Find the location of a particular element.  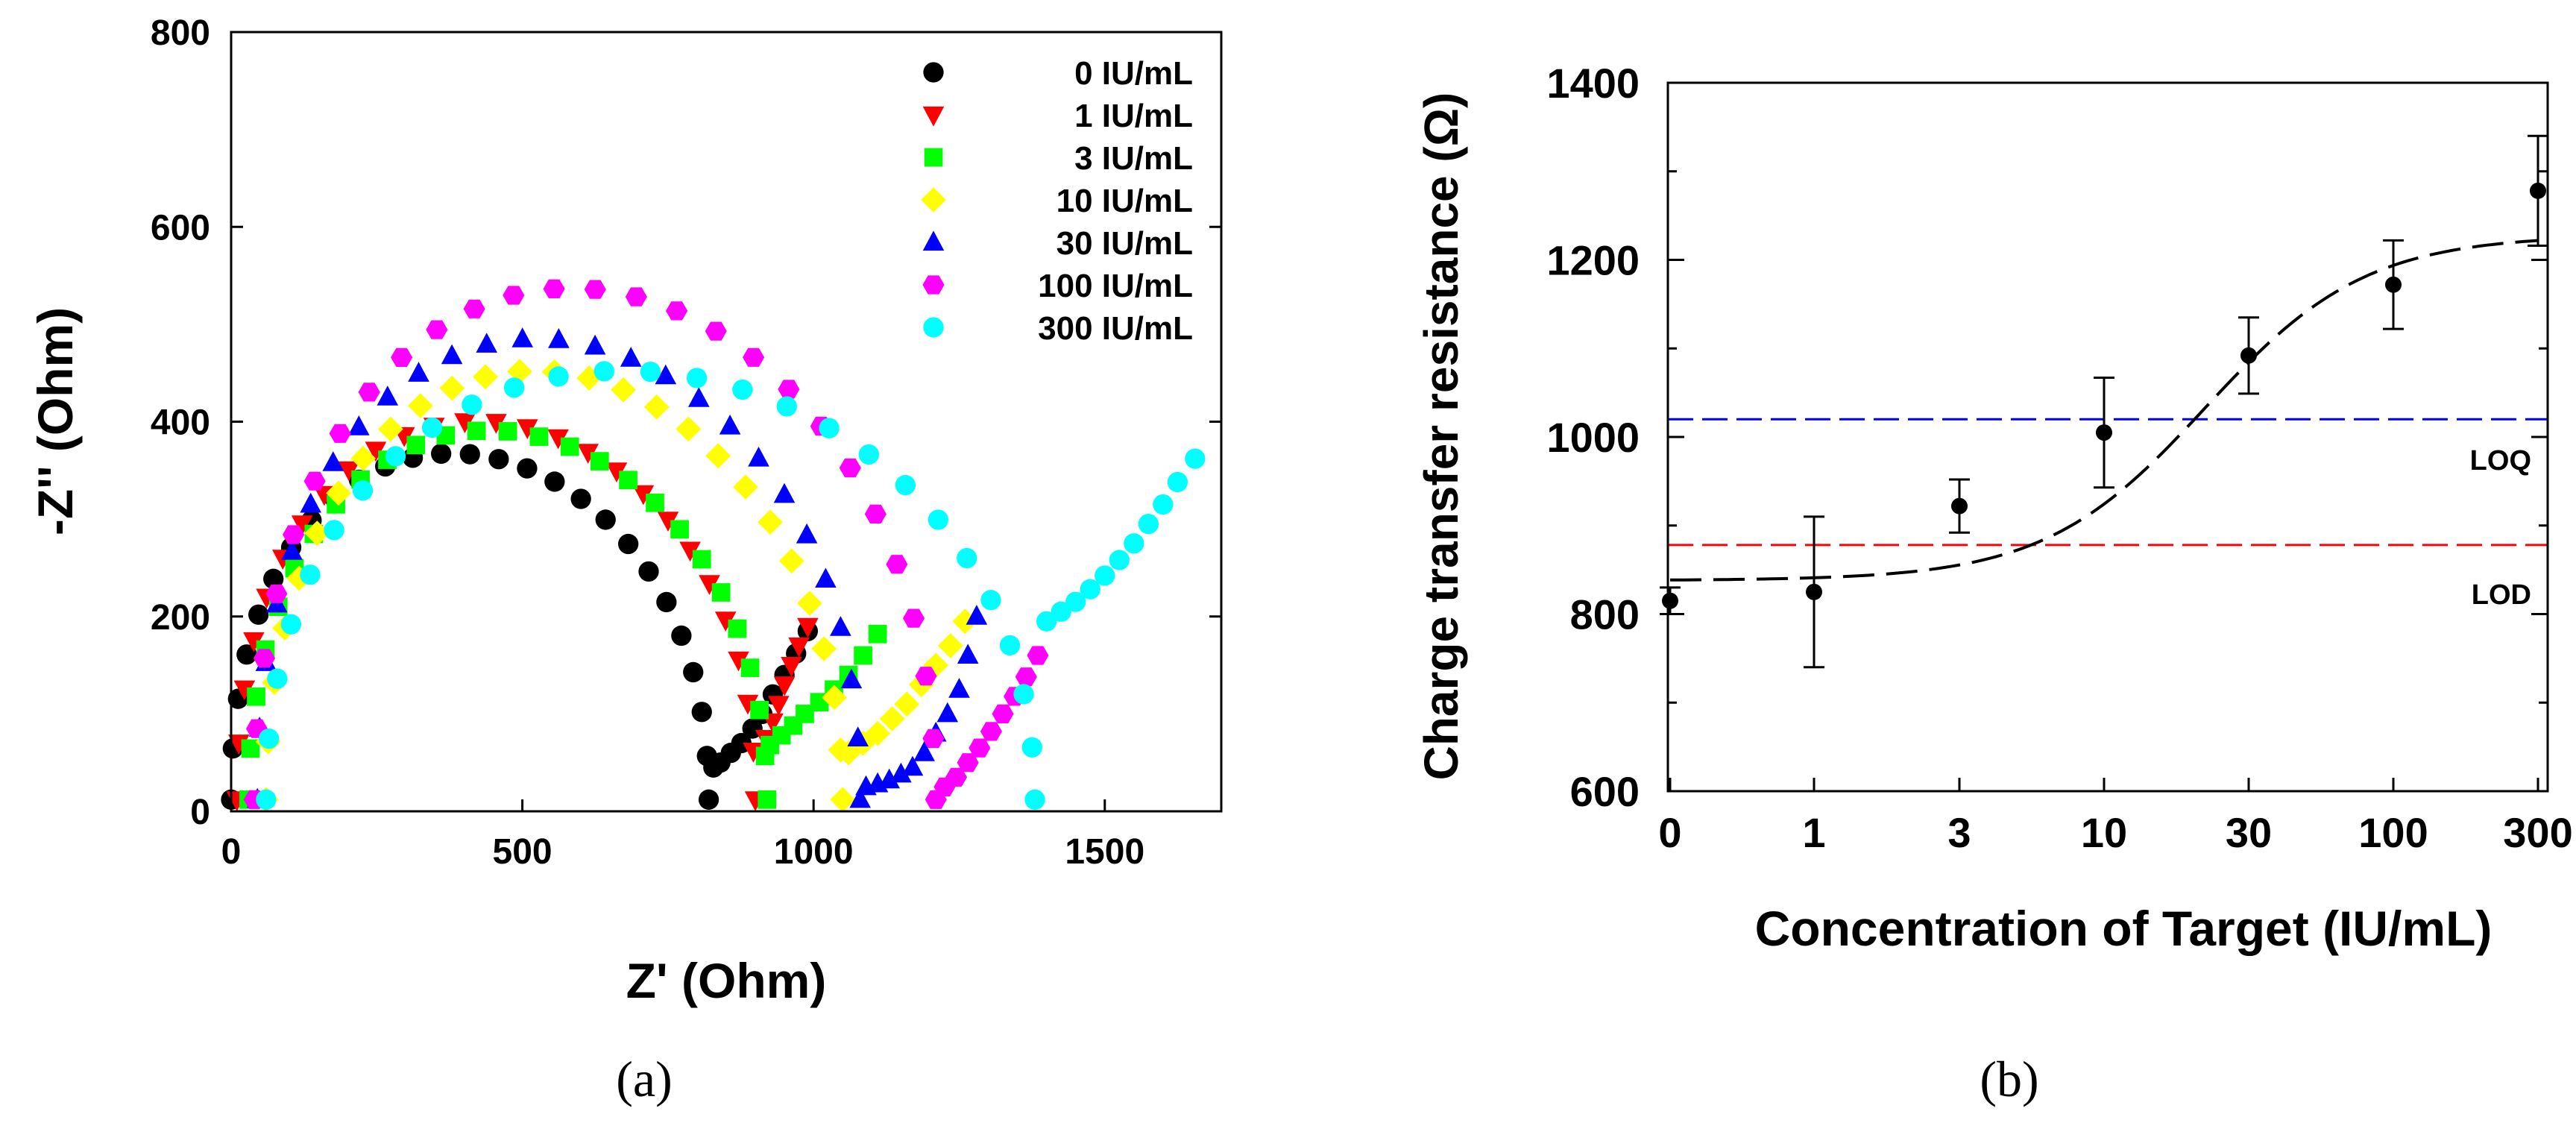

rct-x-tick-label: 3 is located at coordinates (1959, 832).